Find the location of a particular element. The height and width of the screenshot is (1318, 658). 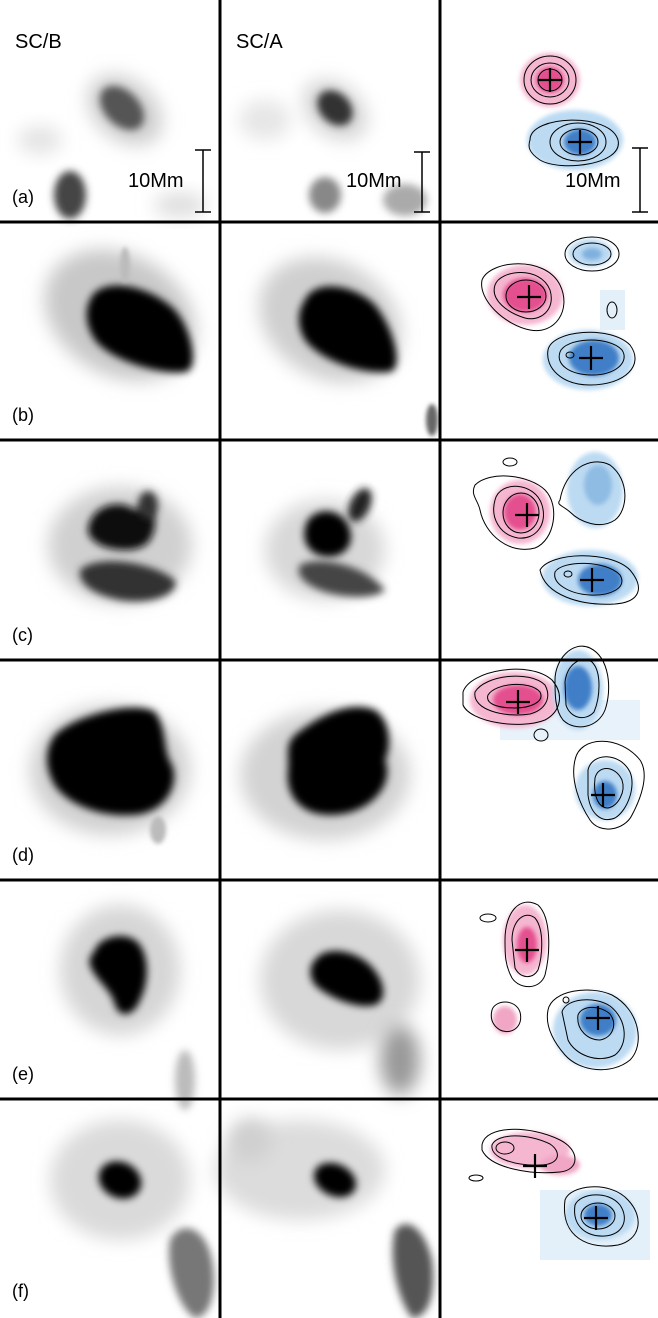

row-a is located at coordinates (320, 136).